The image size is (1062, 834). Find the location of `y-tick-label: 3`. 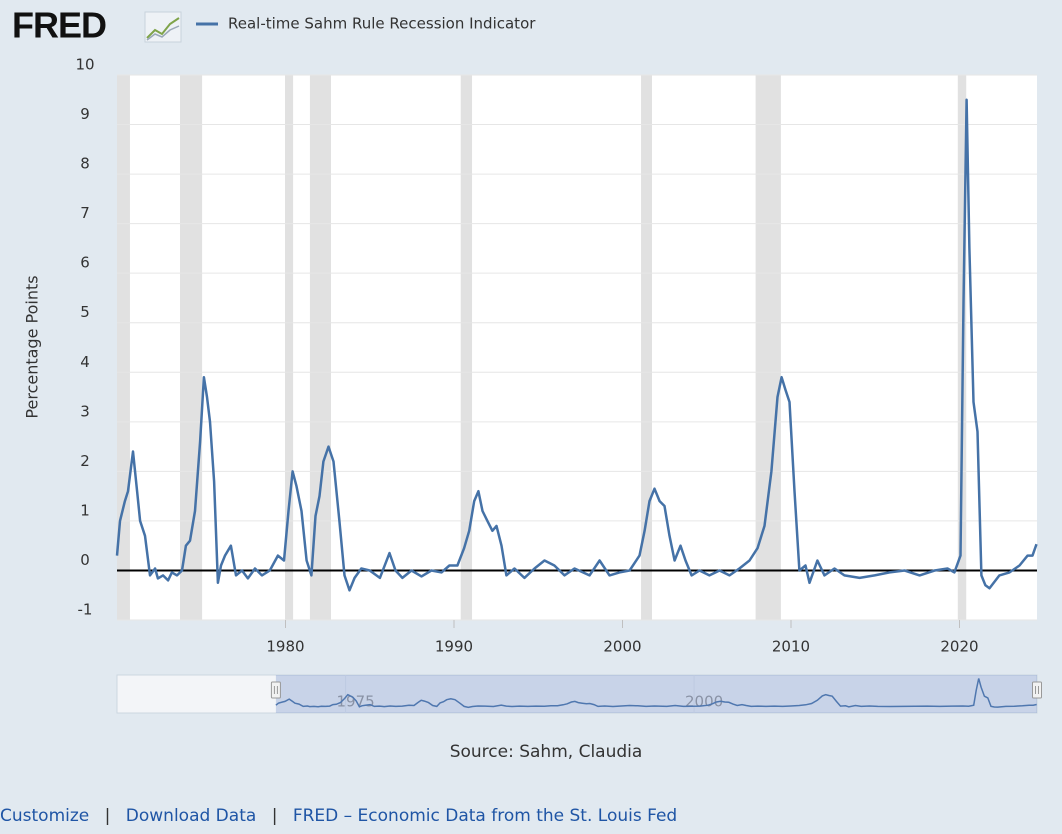

y-tick-label: 3 is located at coordinates (85, 411).